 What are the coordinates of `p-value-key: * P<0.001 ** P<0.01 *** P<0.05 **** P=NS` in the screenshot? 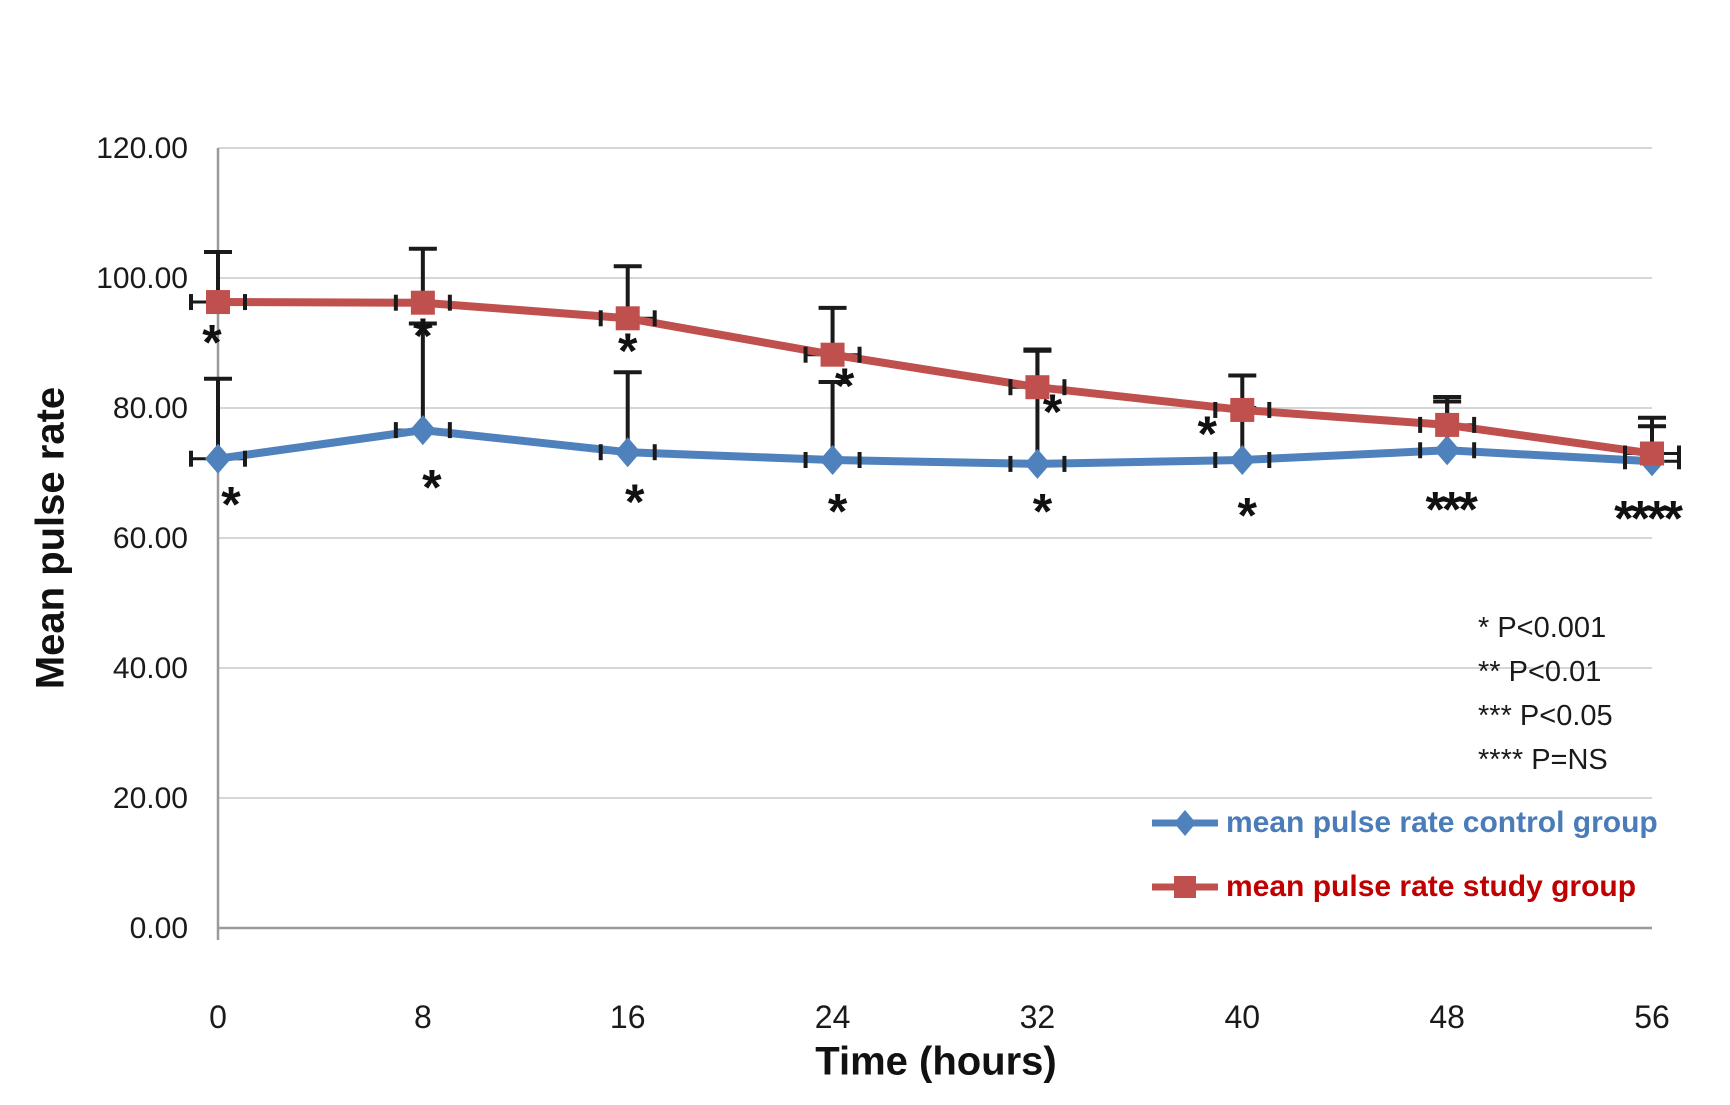 It's located at (1545, 694).